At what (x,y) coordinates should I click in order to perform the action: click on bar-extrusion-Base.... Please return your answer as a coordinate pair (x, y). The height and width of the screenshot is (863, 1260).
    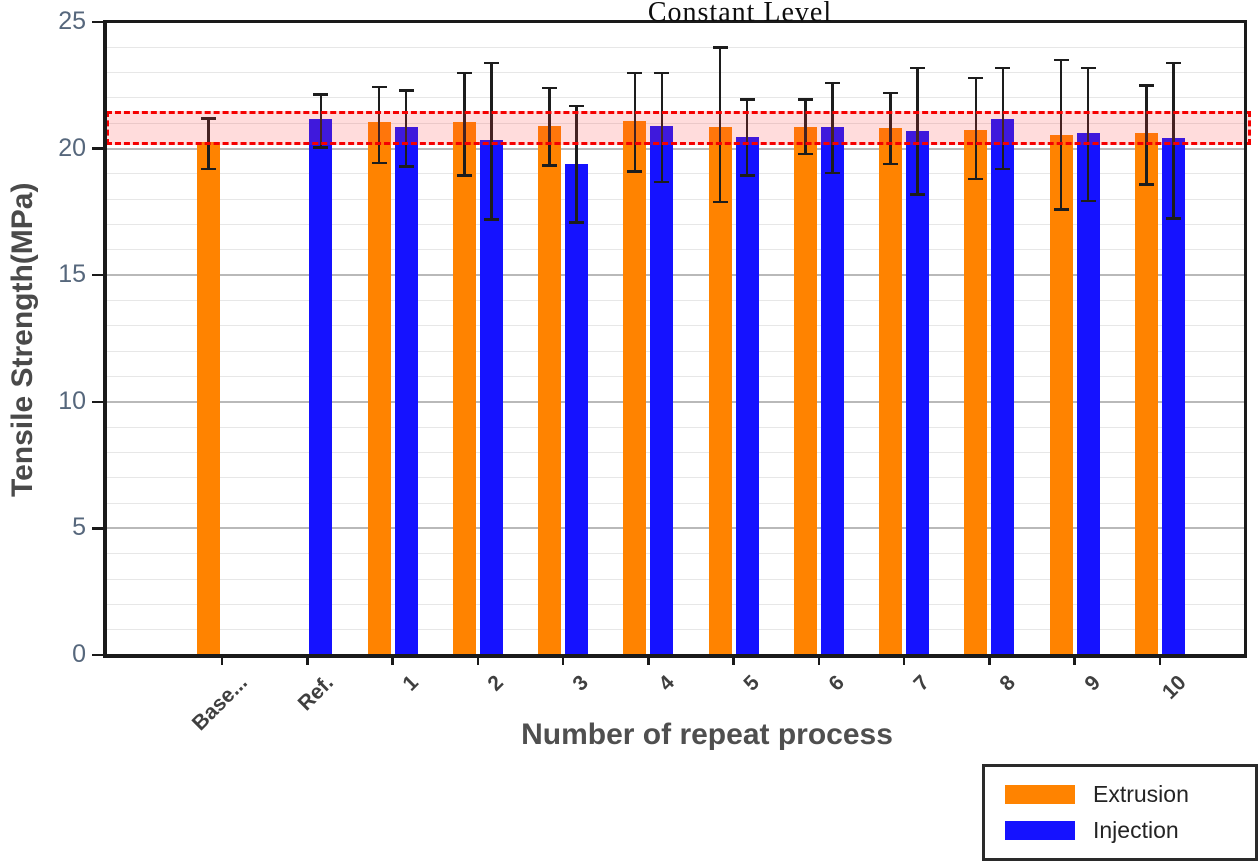
    Looking at the image, I should click on (208, 398).